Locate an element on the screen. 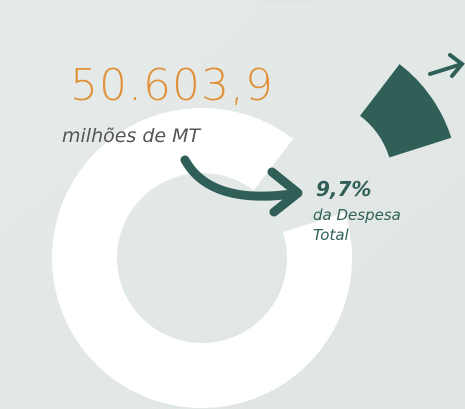  arrow is located at coordinates (238, 178).